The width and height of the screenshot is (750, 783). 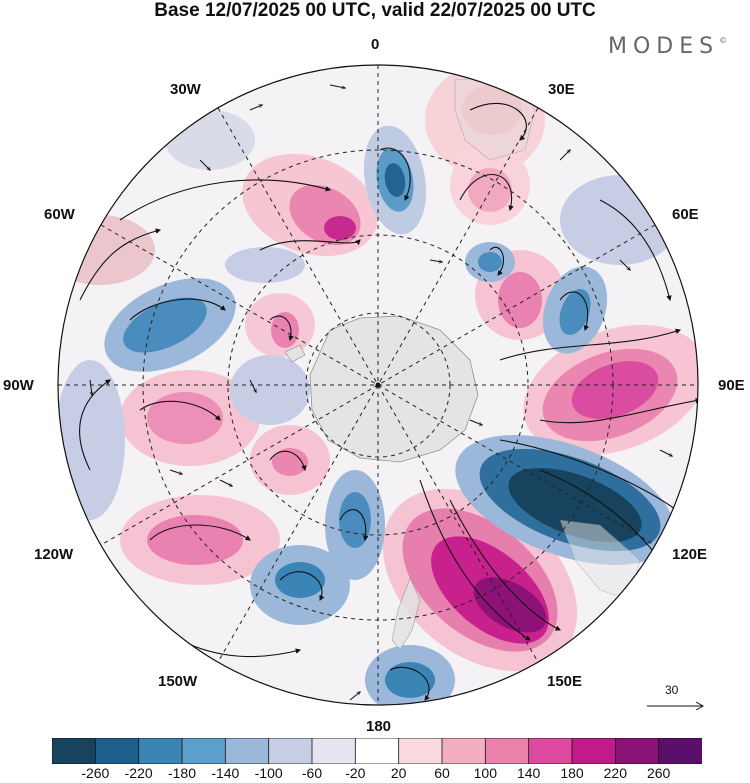 I want to click on lon-label-90e: 90E, so click(x=731, y=385).